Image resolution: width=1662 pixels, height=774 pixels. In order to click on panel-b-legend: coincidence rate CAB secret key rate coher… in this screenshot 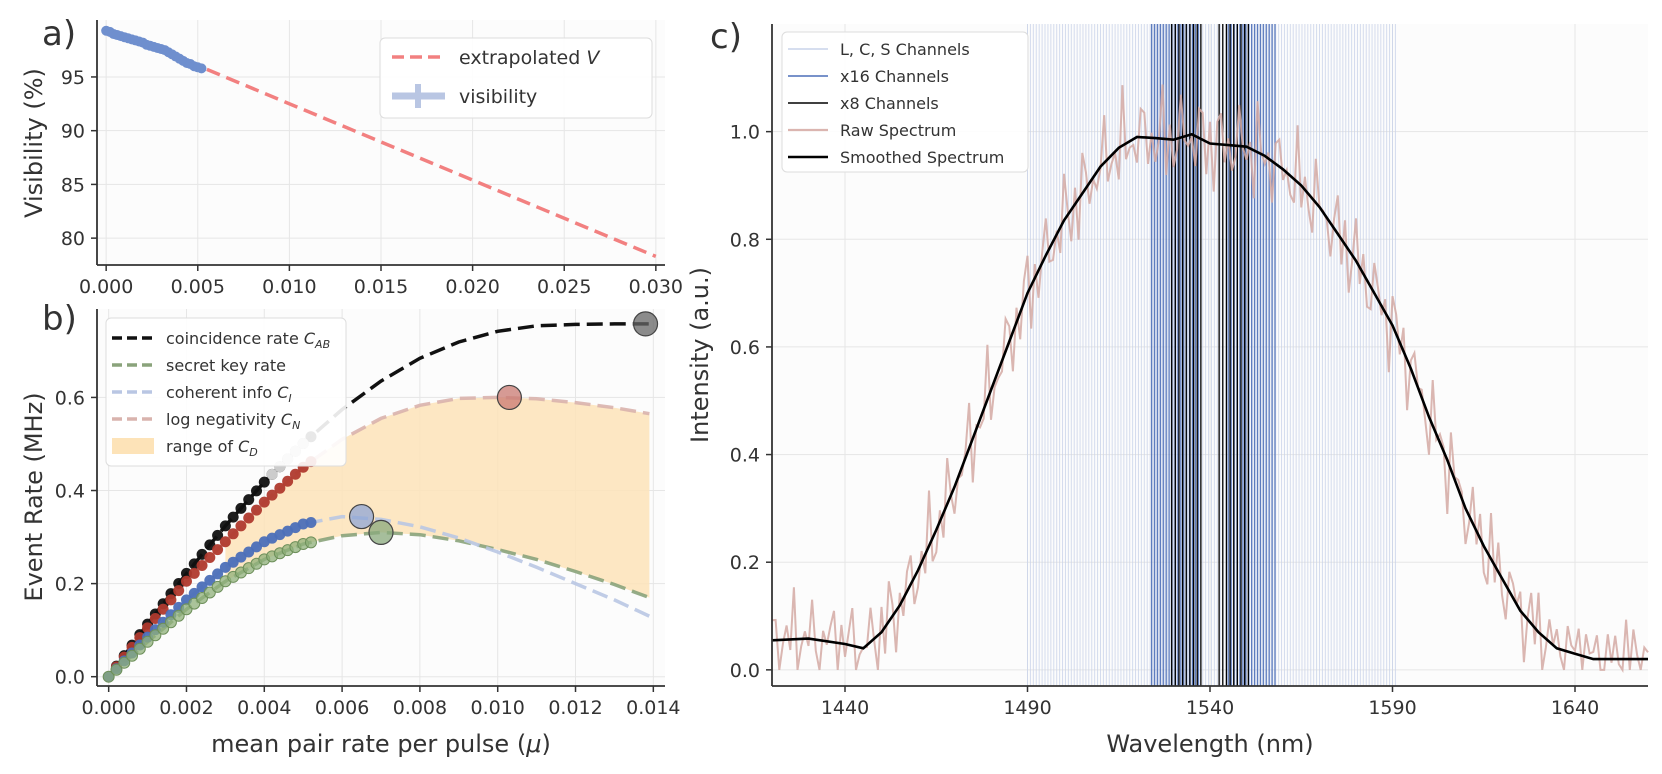, I will do `click(226, 392)`.